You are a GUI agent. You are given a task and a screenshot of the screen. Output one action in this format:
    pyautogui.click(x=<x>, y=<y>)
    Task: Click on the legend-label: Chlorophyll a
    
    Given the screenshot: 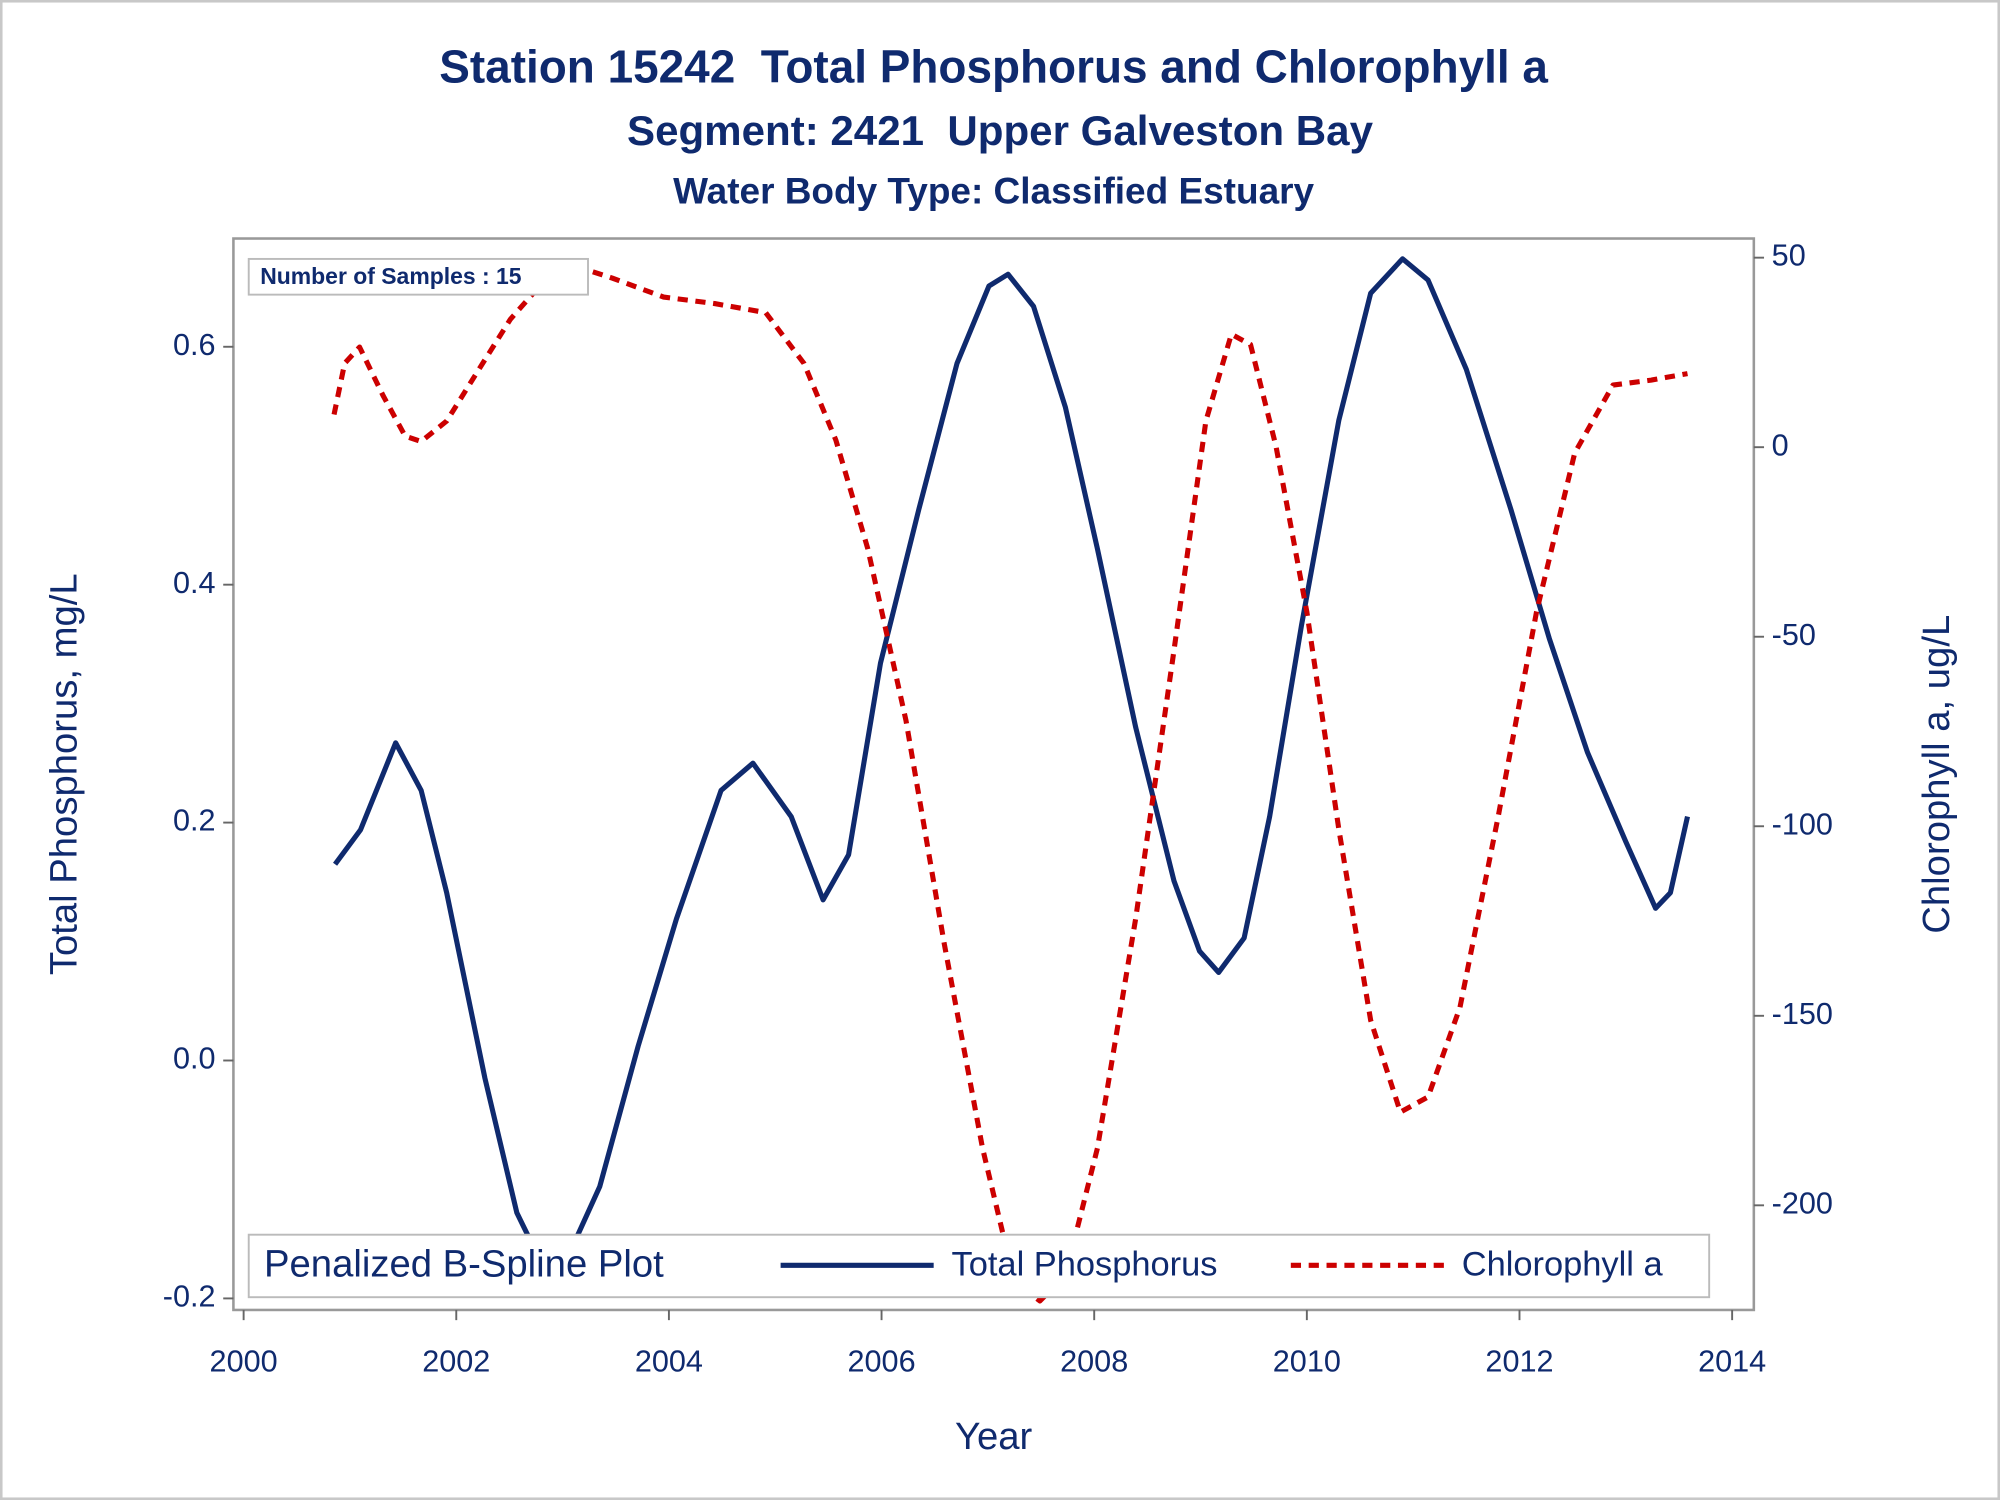 What is the action you would take?
    pyautogui.click(x=1563, y=1265)
    